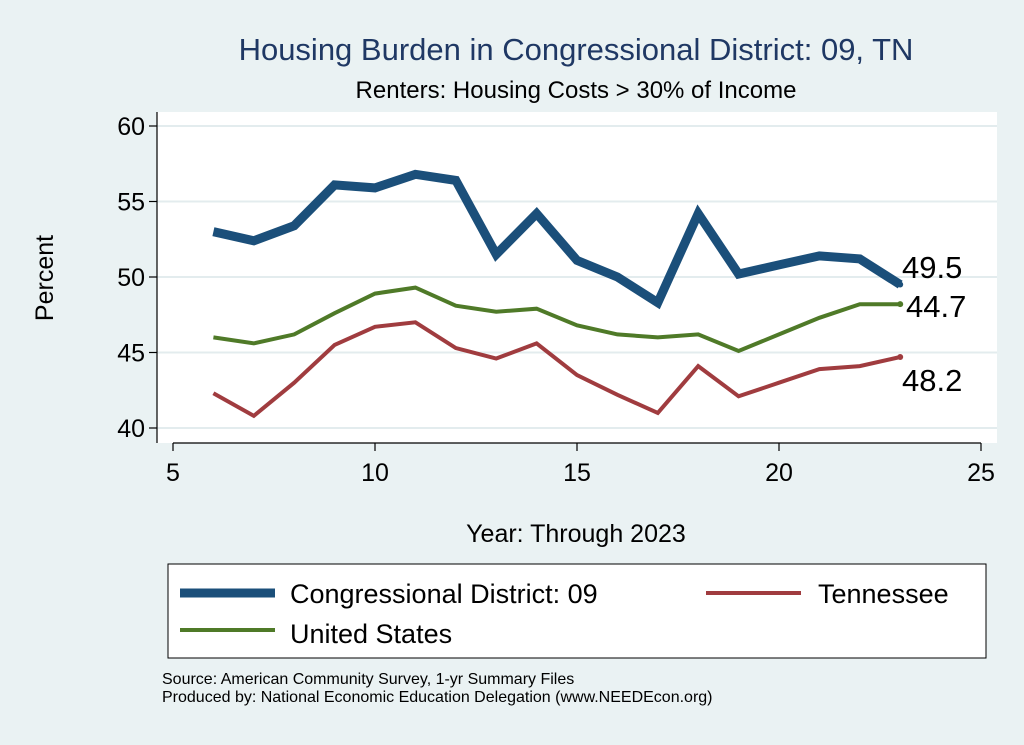 This screenshot has height=745, width=1024. What do you see at coordinates (375, 473) in the screenshot?
I see `x-tick-label: 10` at bounding box center [375, 473].